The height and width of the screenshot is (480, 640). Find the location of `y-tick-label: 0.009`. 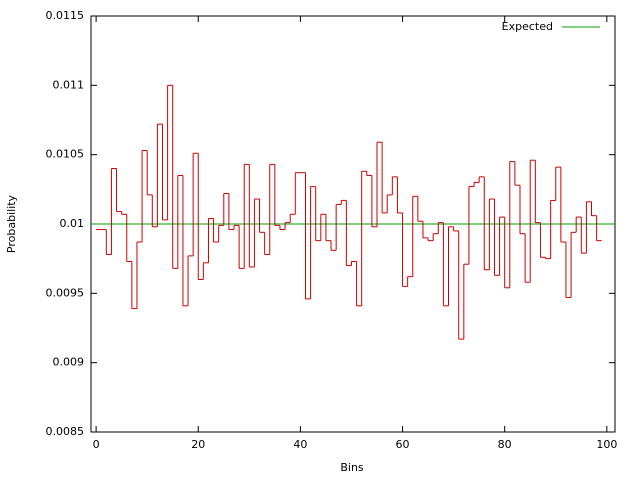

y-tick-label: 0.009 is located at coordinates (69, 362).